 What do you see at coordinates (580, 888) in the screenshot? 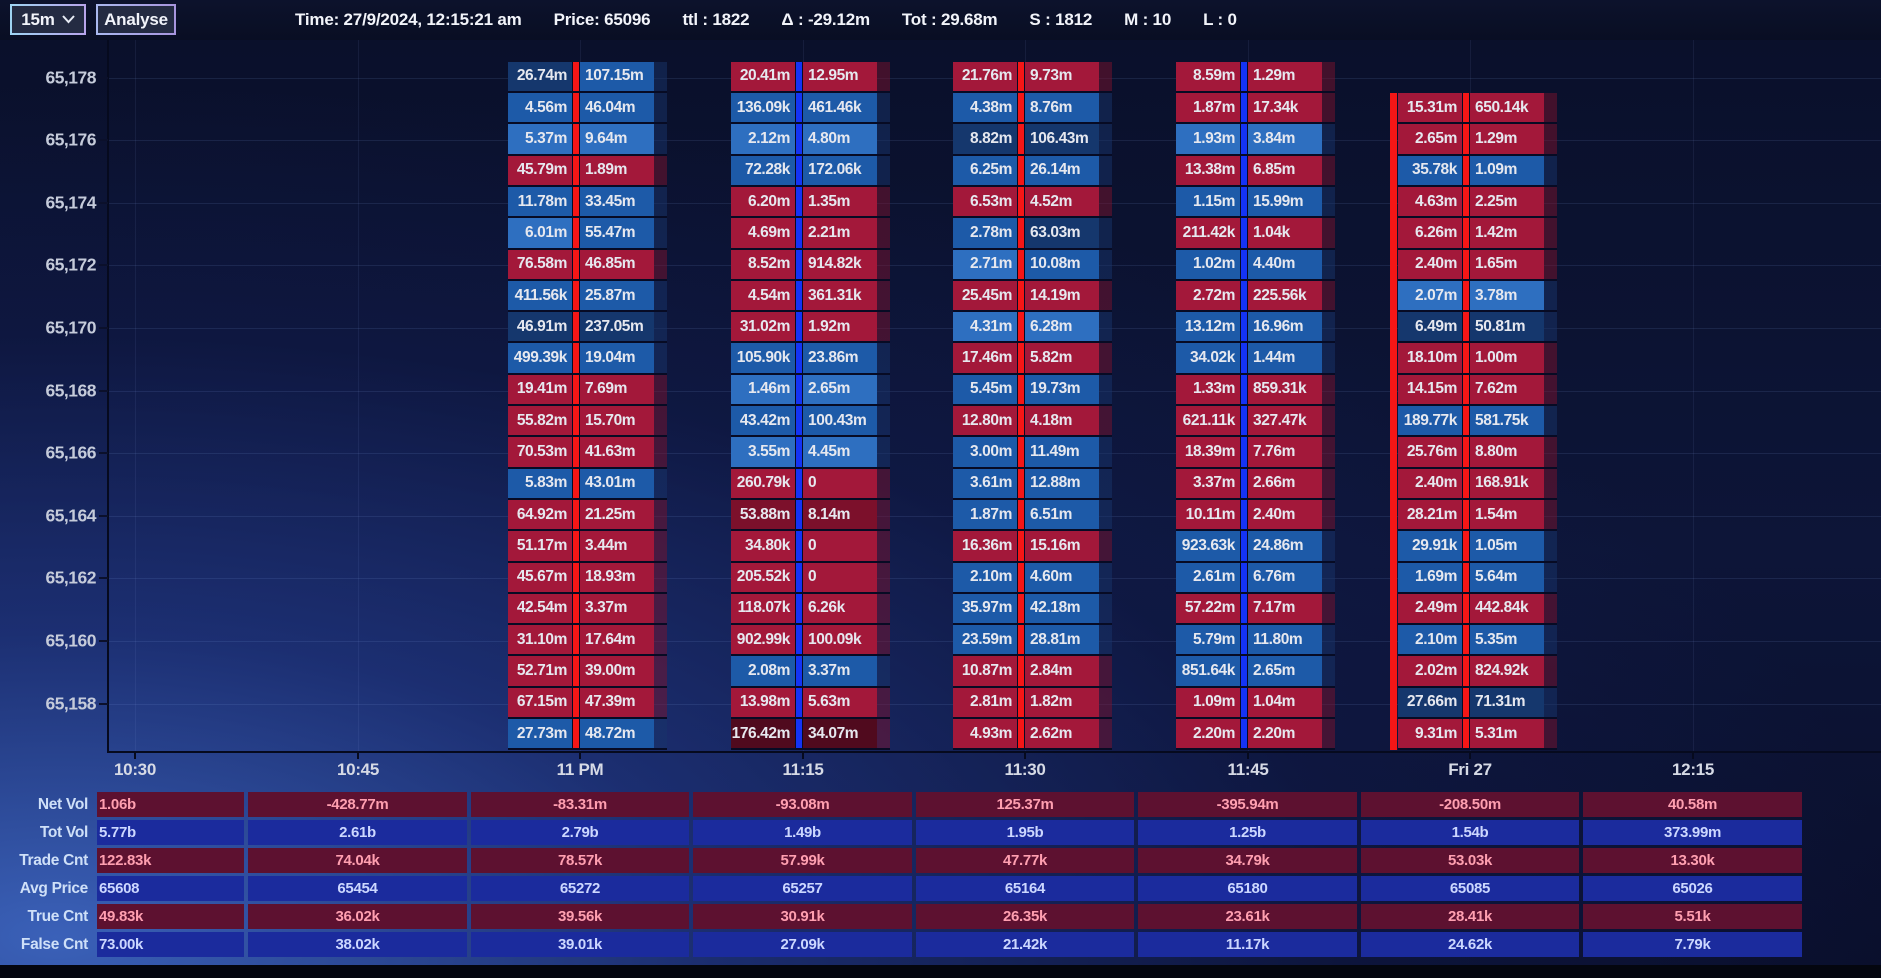
I see `summary-cell-avg-price: 65272` at bounding box center [580, 888].